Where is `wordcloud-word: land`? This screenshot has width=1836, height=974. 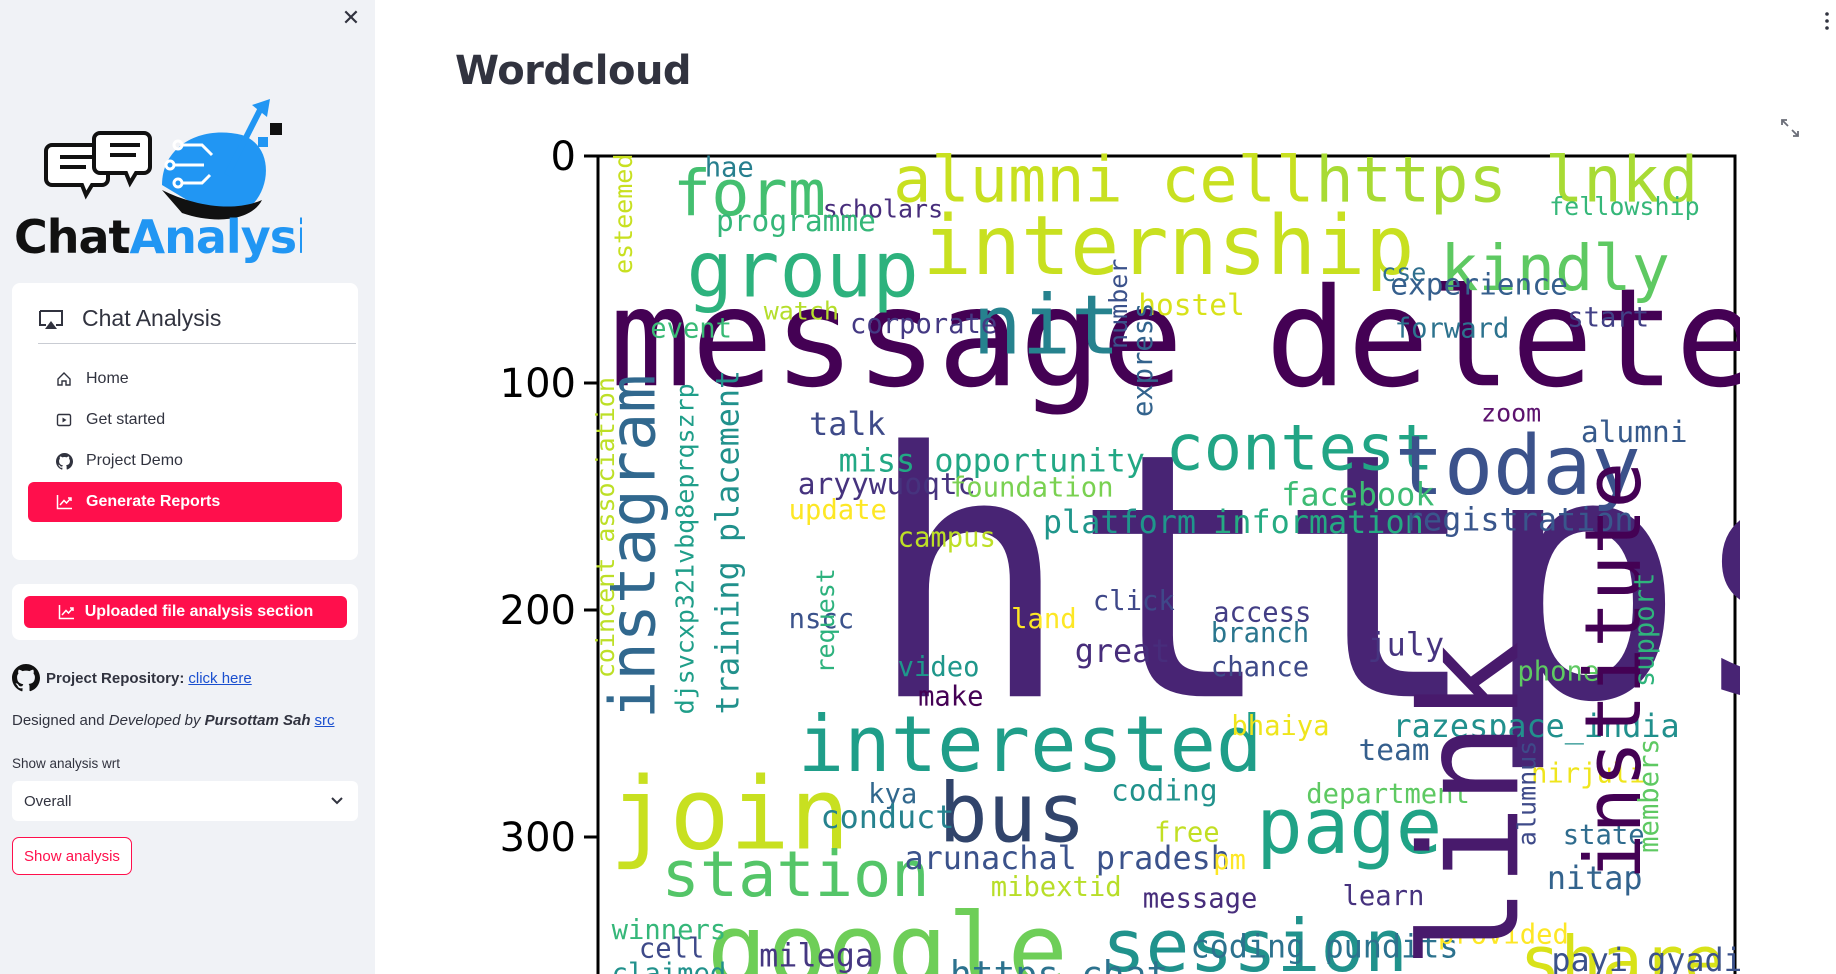
wordcloud-word: land is located at coordinates (1043, 619).